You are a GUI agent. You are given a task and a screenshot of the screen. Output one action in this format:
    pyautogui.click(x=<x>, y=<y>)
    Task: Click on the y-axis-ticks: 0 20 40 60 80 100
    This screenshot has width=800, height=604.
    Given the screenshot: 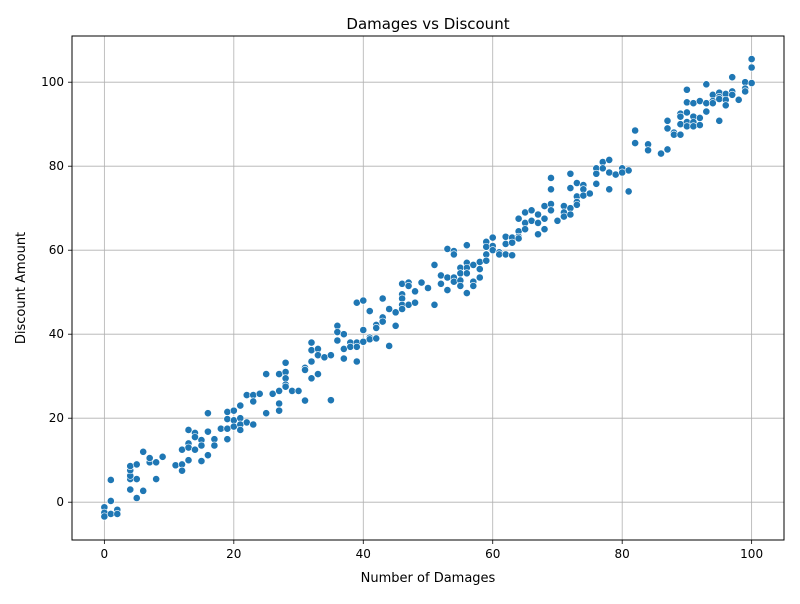 What is the action you would take?
    pyautogui.click(x=56, y=292)
    